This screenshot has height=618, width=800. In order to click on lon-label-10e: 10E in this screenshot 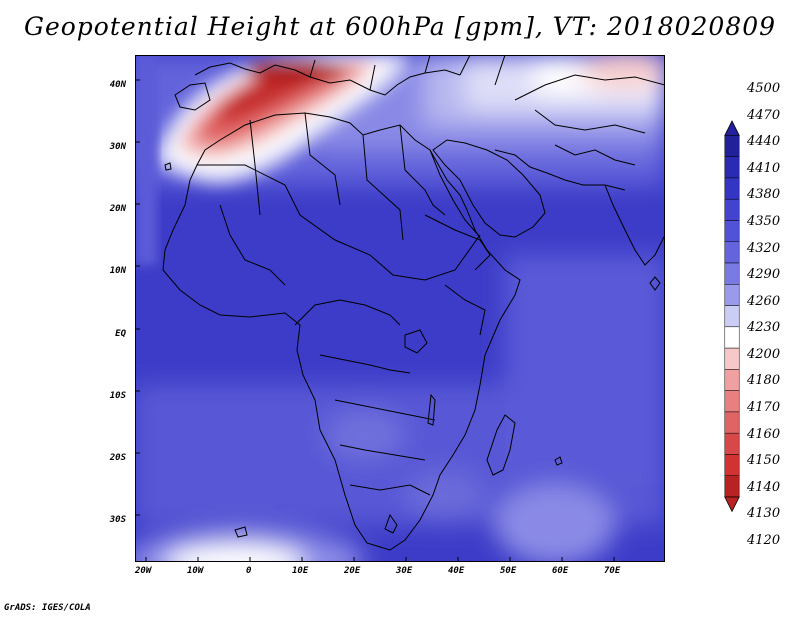, I will do `click(300, 571)`.